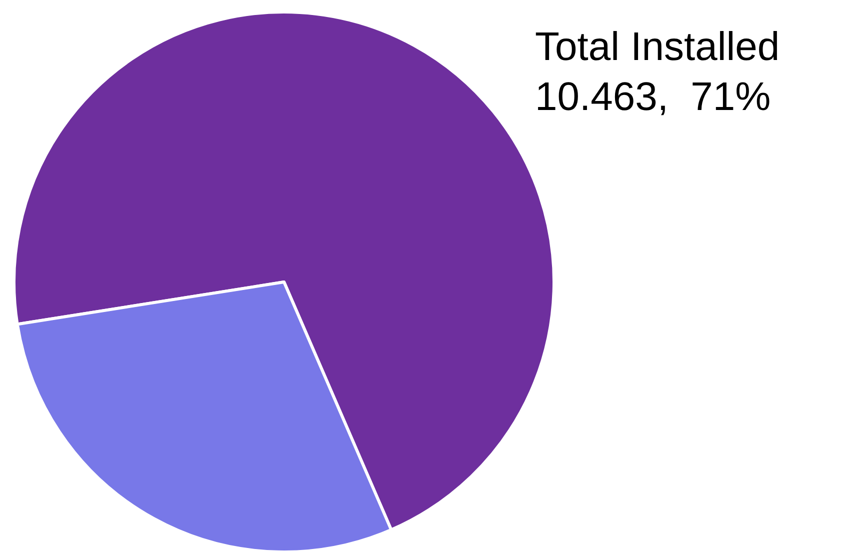  What do you see at coordinates (653, 97) in the screenshot?
I see `data-label: 10.463, 71%` at bounding box center [653, 97].